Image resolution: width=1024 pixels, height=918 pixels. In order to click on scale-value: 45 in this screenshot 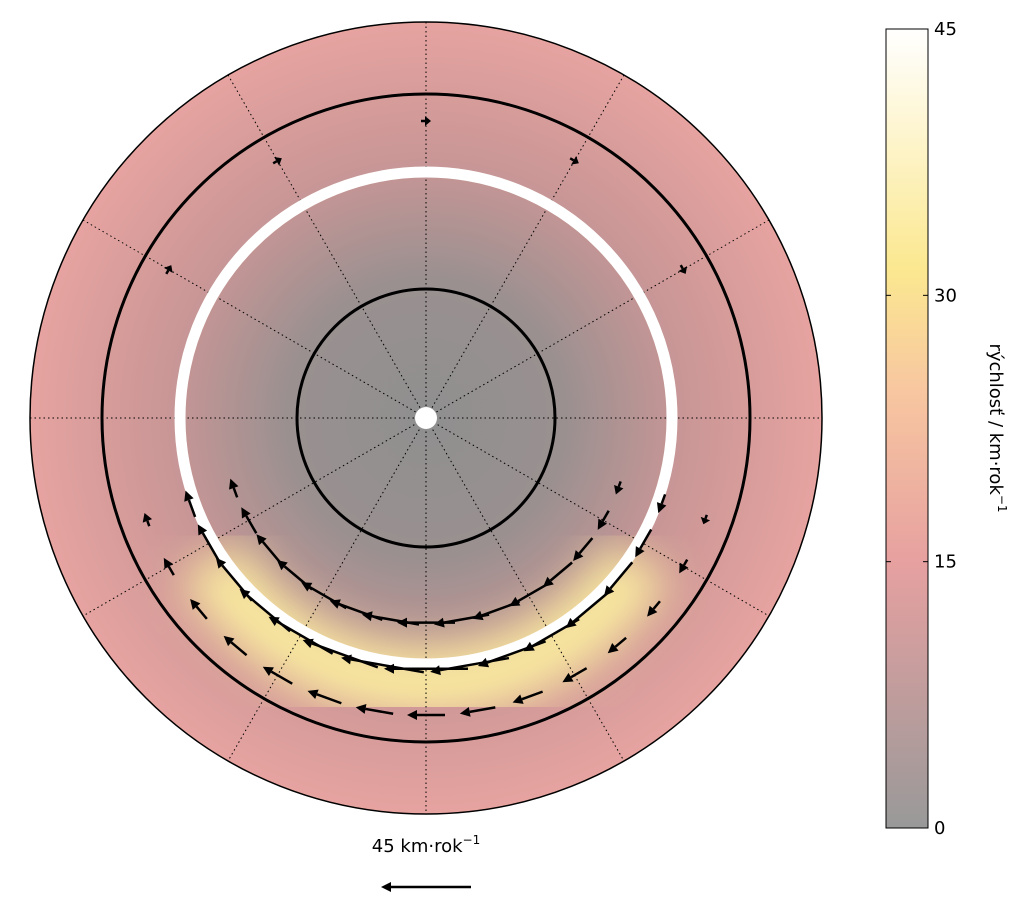, I will do `click(383, 846)`.